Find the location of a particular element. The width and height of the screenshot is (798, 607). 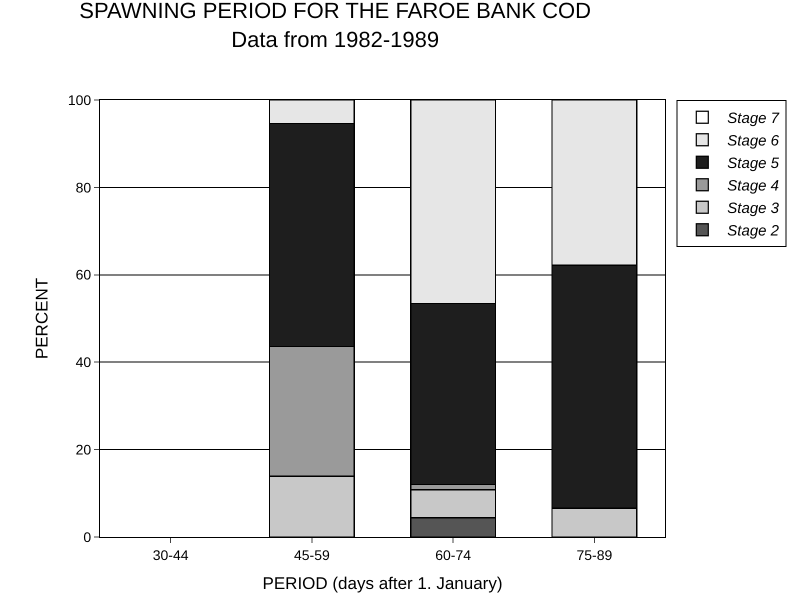

y-tick-label: 0 is located at coordinates (87, 536).